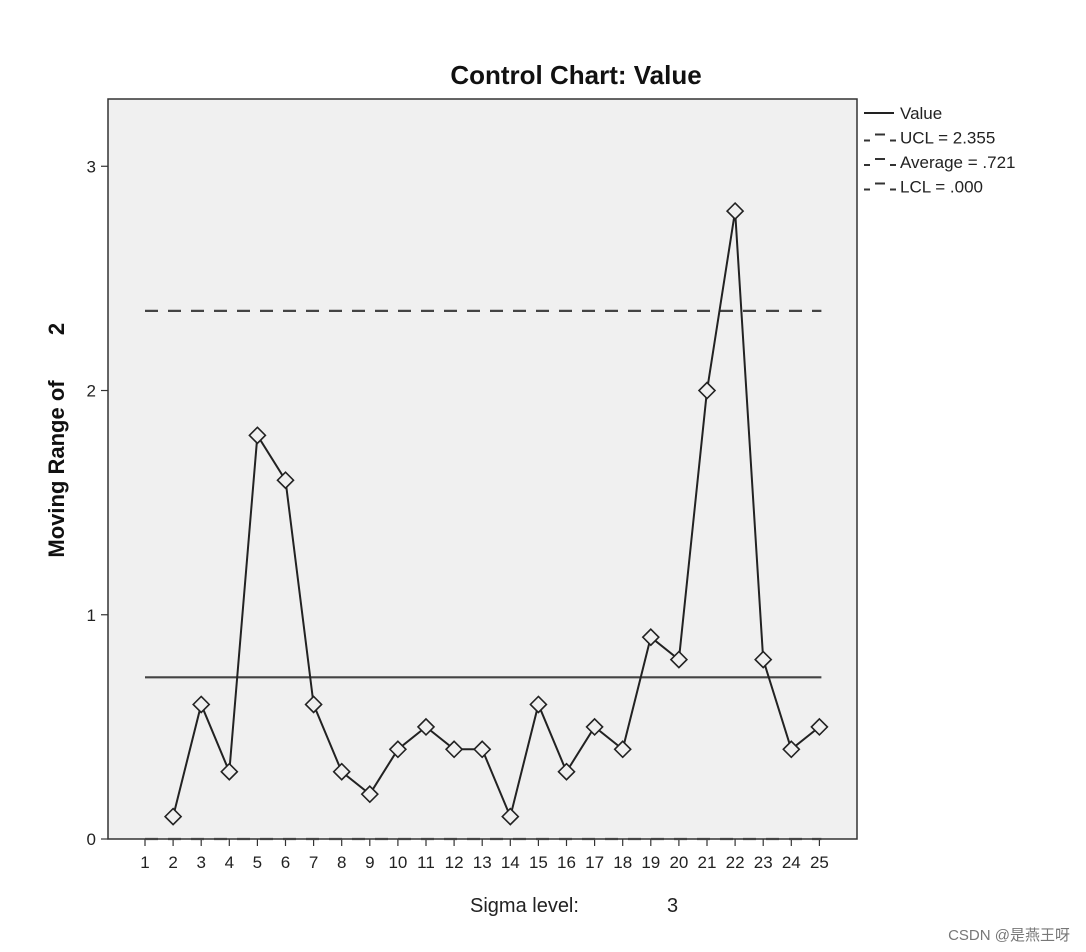 The height and width of the screenshot is (952, 1086). Describe the element at coordinates (56, 469) in the screenshot. I see `y-axis-label: Moving Range of` at that location.